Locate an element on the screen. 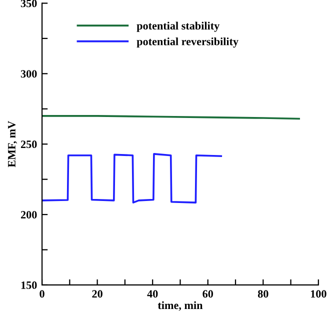 The height and width of the screenshot is (322, 331). y-tick-label: 350 is located at coordinates (28, 4).